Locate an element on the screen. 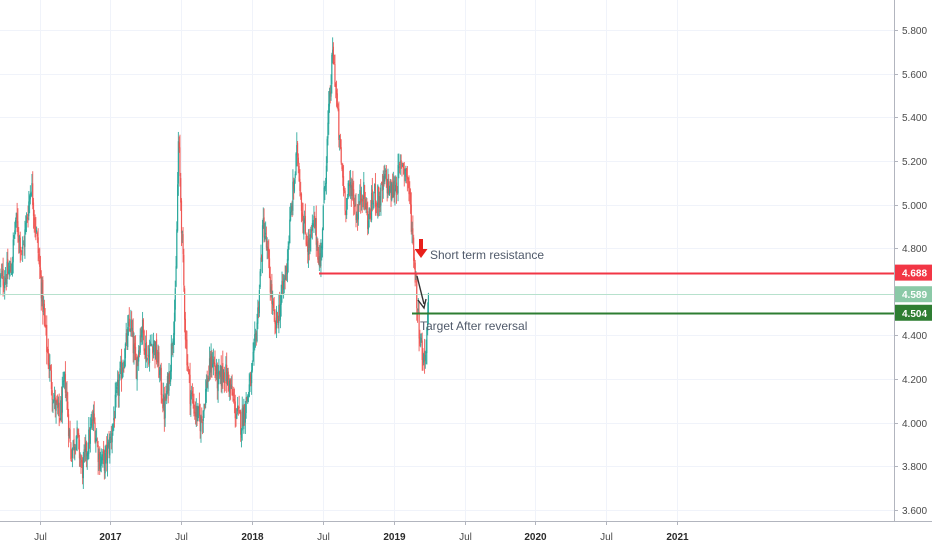 Image resolution: width=932 pixels, height=550 pixels. time-axis: Jul 2017 Jul 2018 Jul 2019 Jul 2020 Jul 2021 is located at coordinates (361, 532).